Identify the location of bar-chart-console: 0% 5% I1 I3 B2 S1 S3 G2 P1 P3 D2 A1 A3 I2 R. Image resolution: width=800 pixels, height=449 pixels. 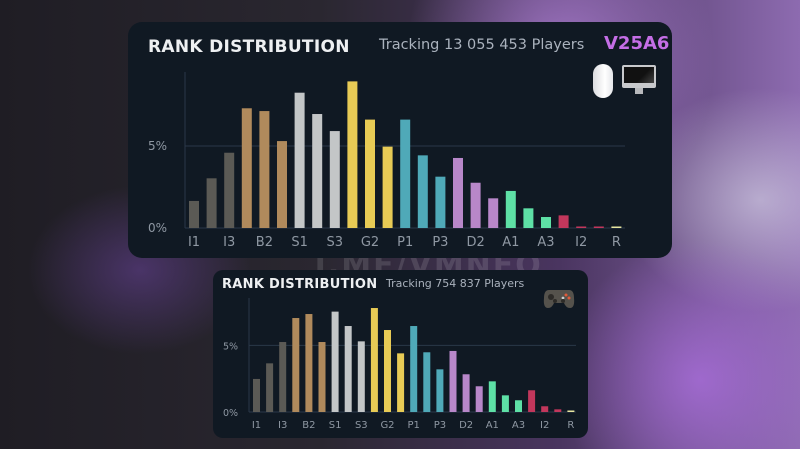
(399, 364).